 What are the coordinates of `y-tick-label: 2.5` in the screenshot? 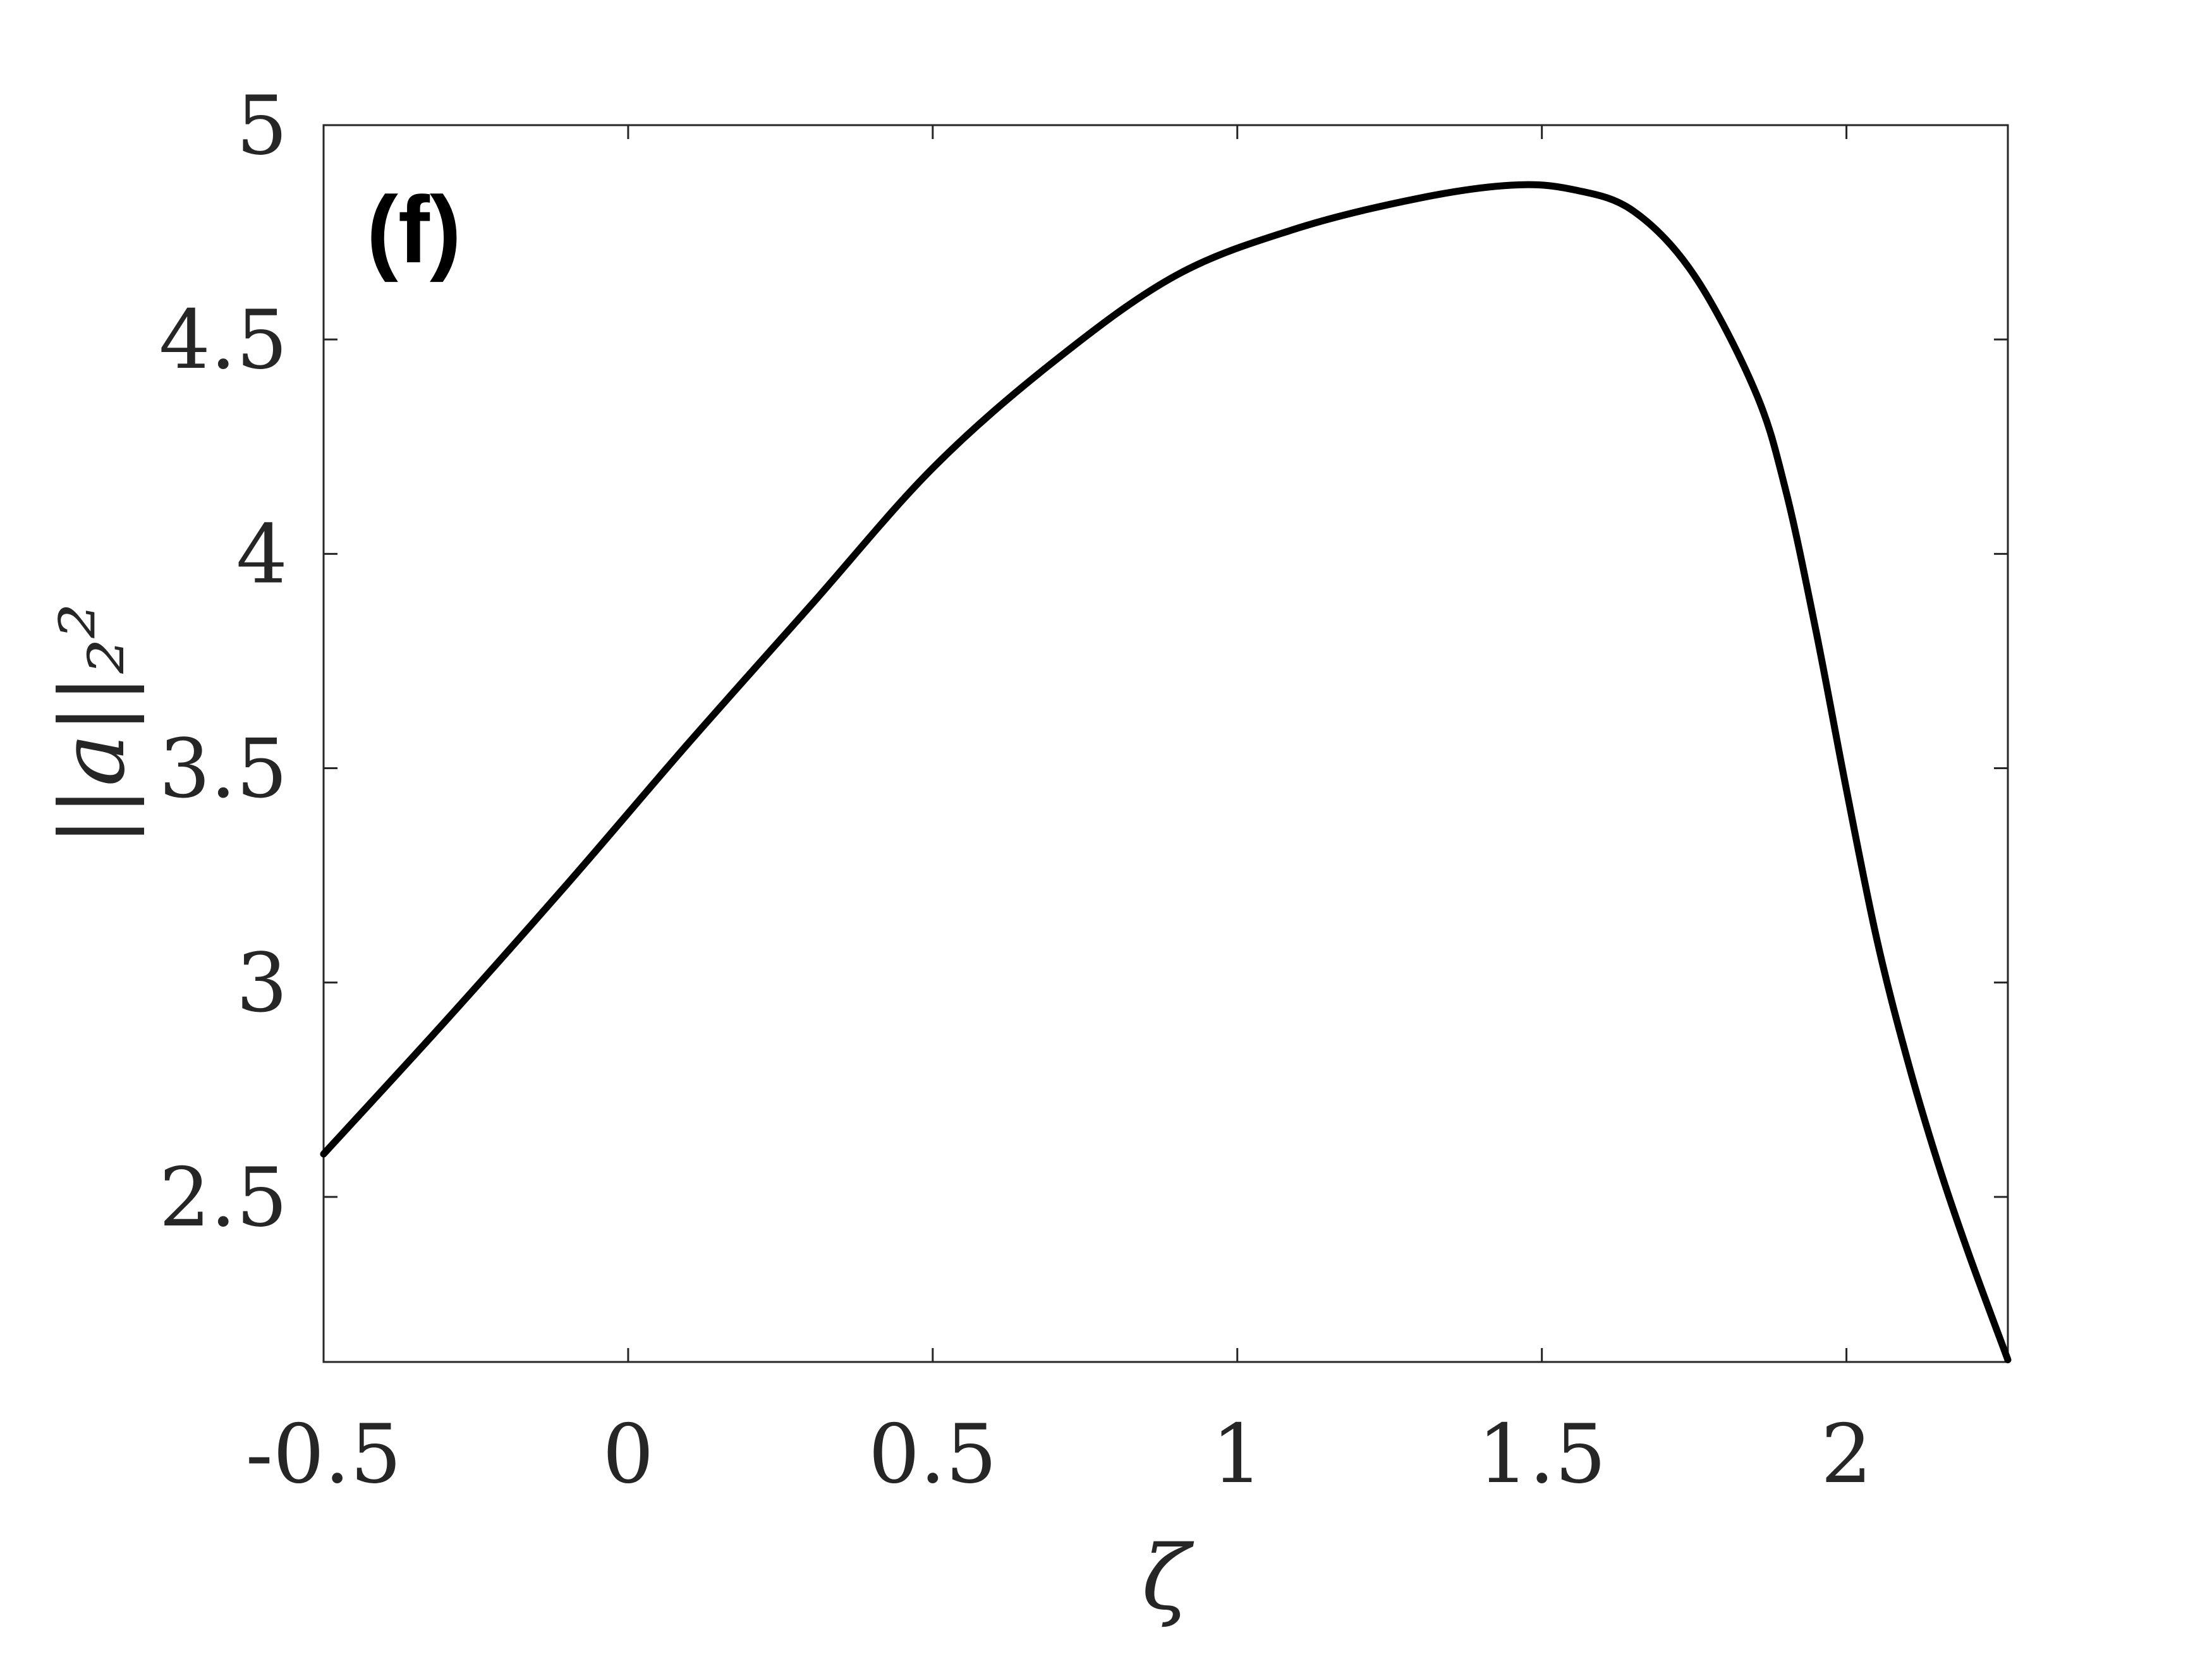 It's located at (223, 1198).